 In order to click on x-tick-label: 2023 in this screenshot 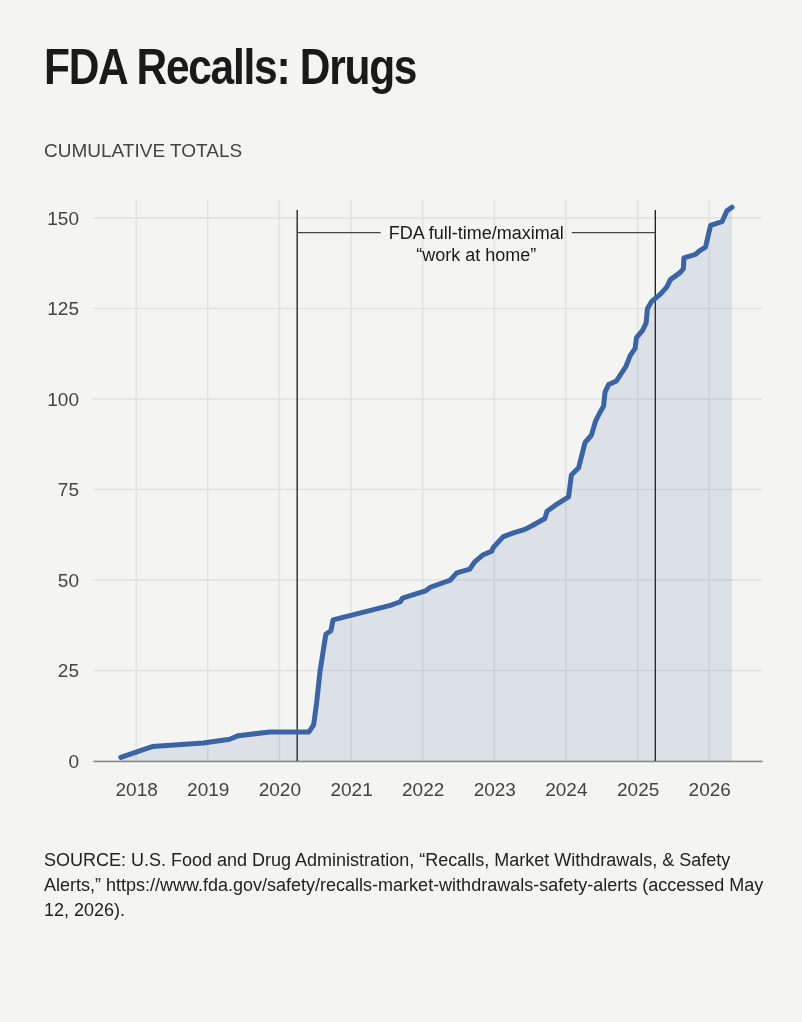, I will do `click(494, 790)`.